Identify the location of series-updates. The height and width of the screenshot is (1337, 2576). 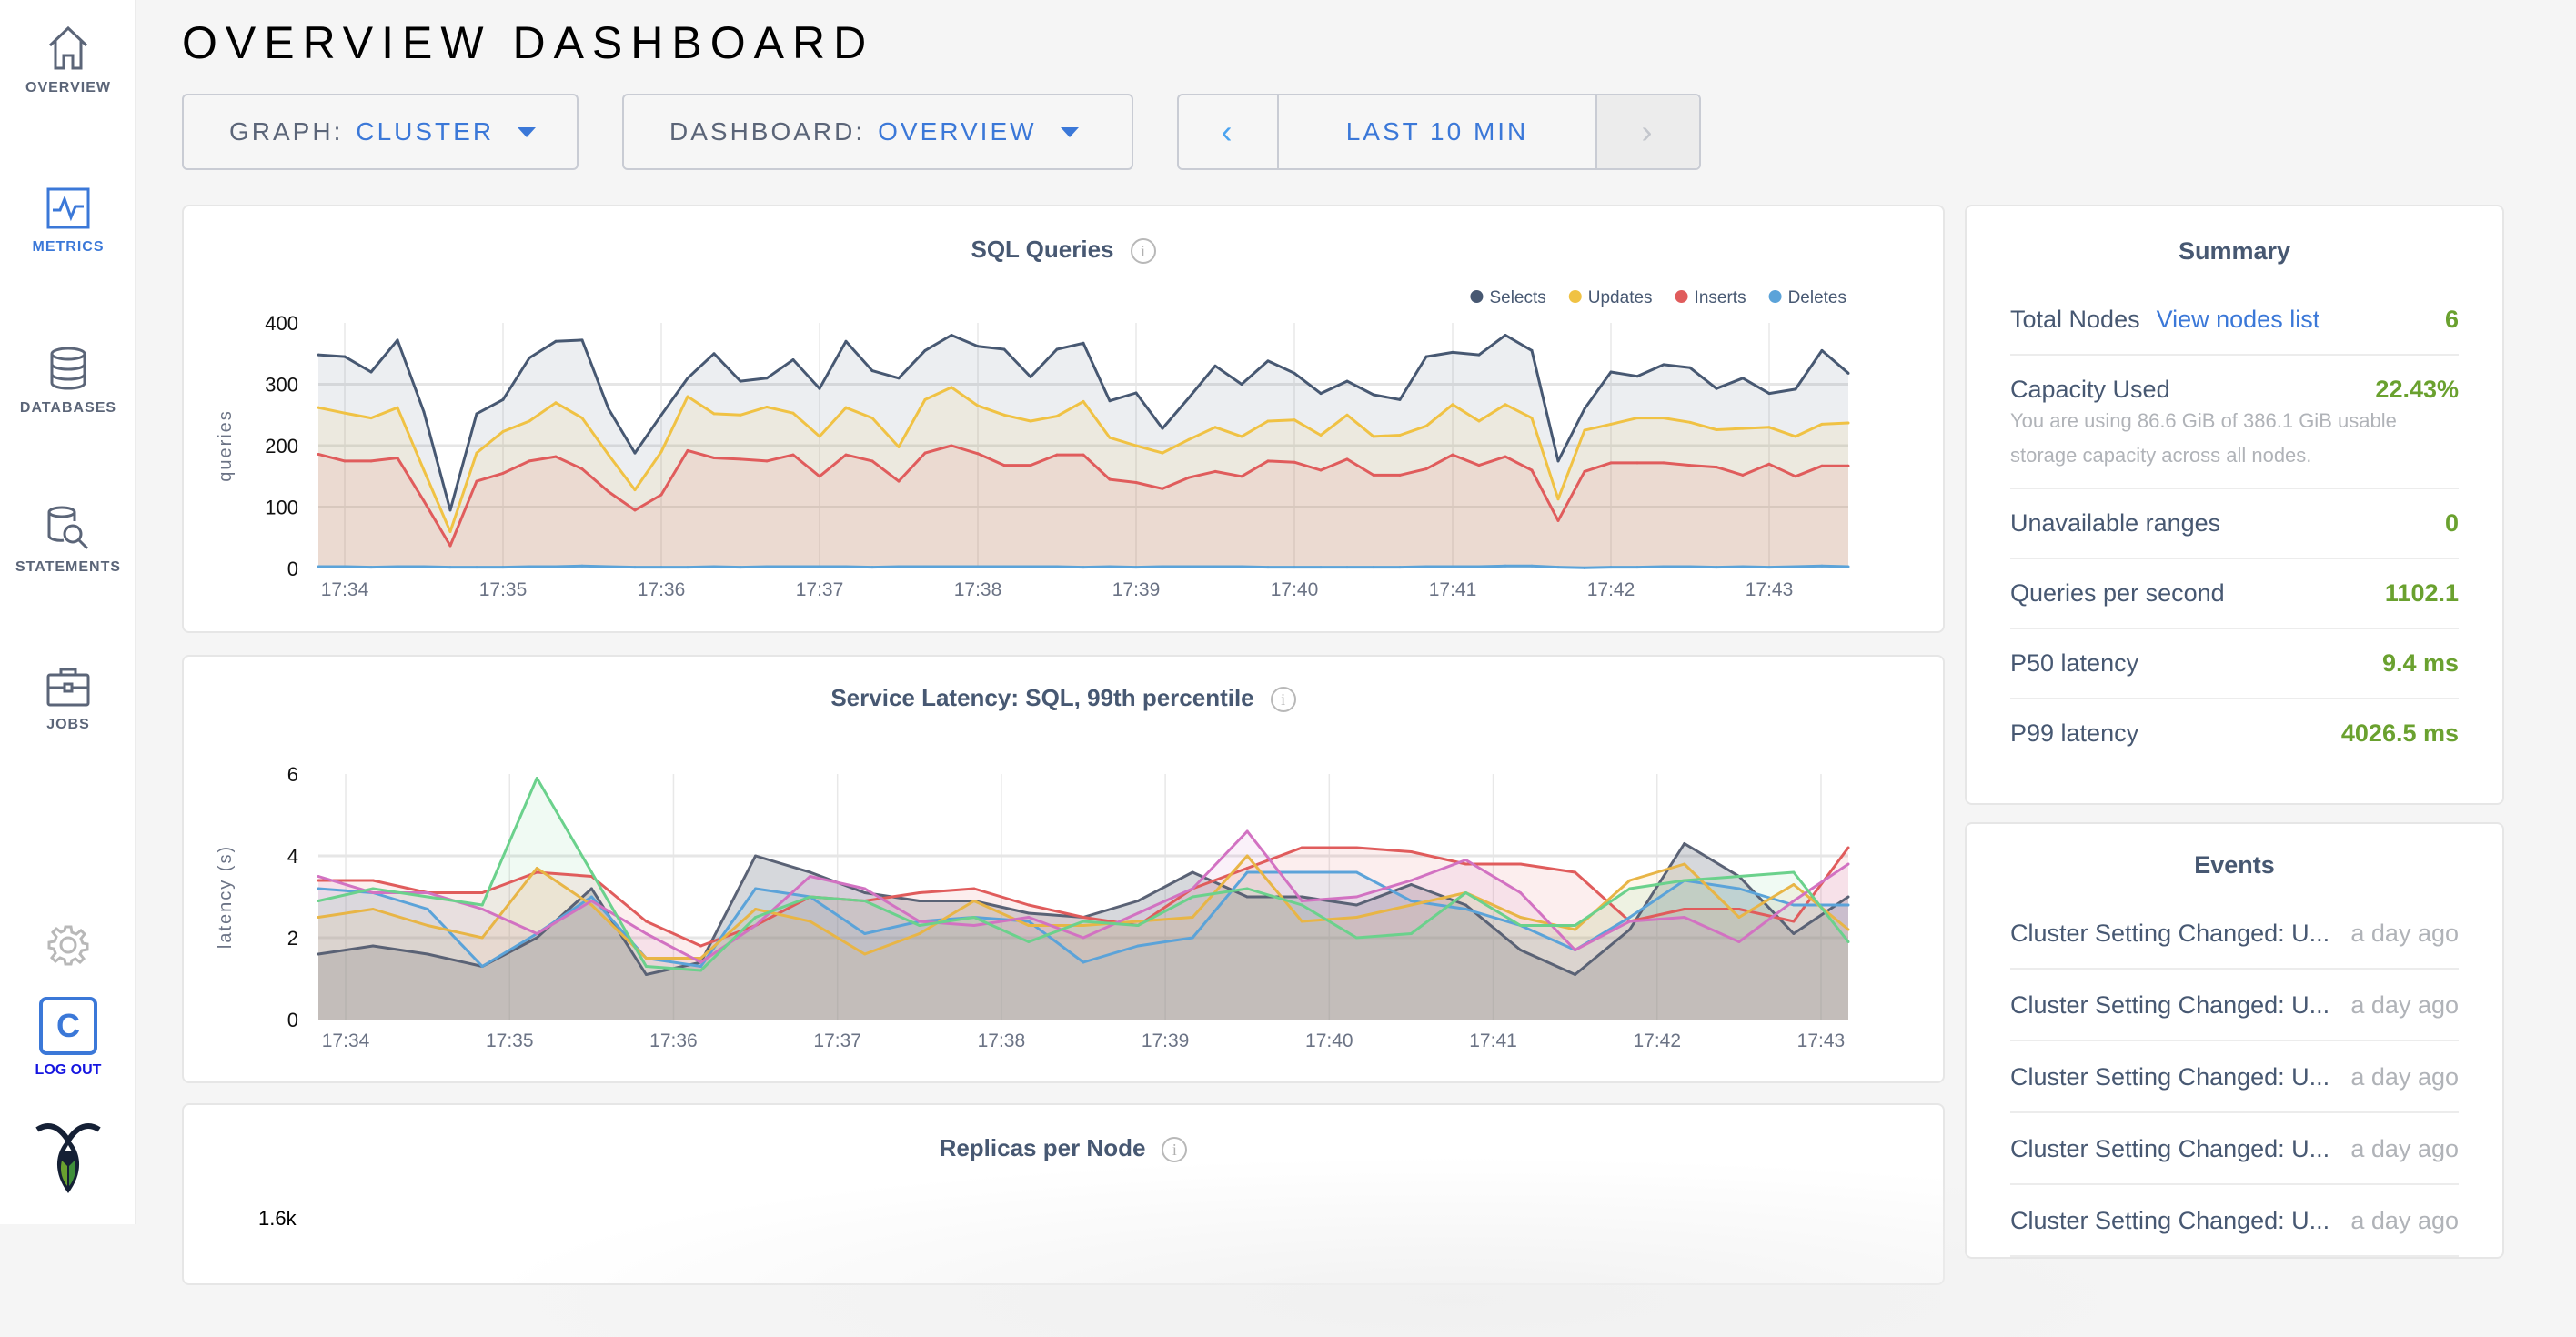
(1083, 459).